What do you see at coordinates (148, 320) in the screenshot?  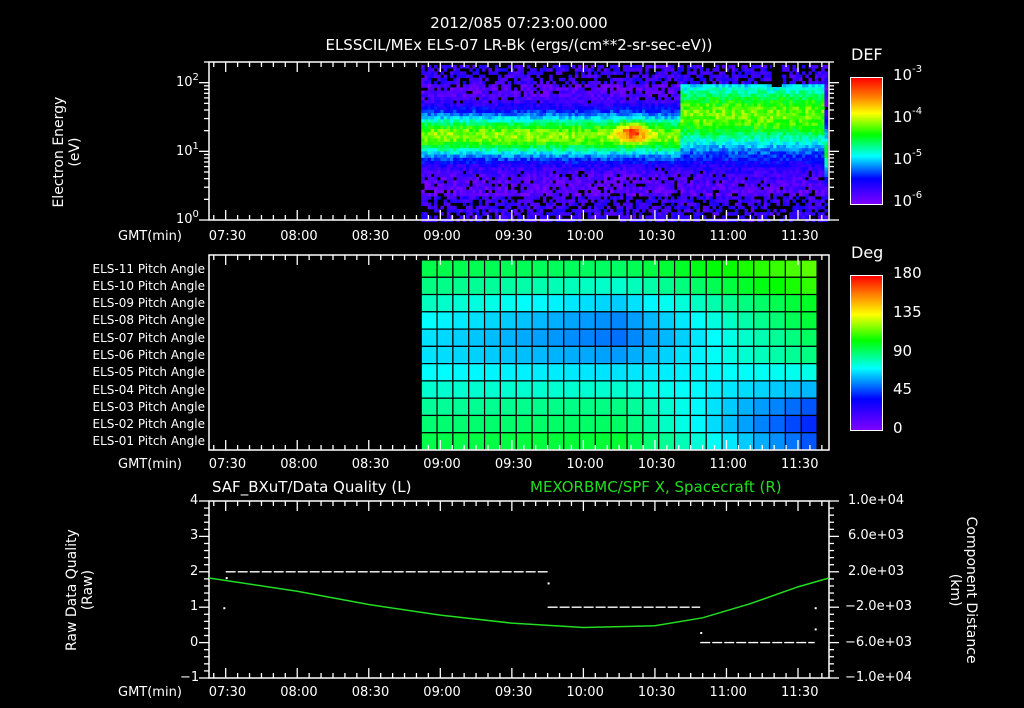 I see `pitch-row-label: ELS-08 Pitch Angle` at bounding box center [148, 320].